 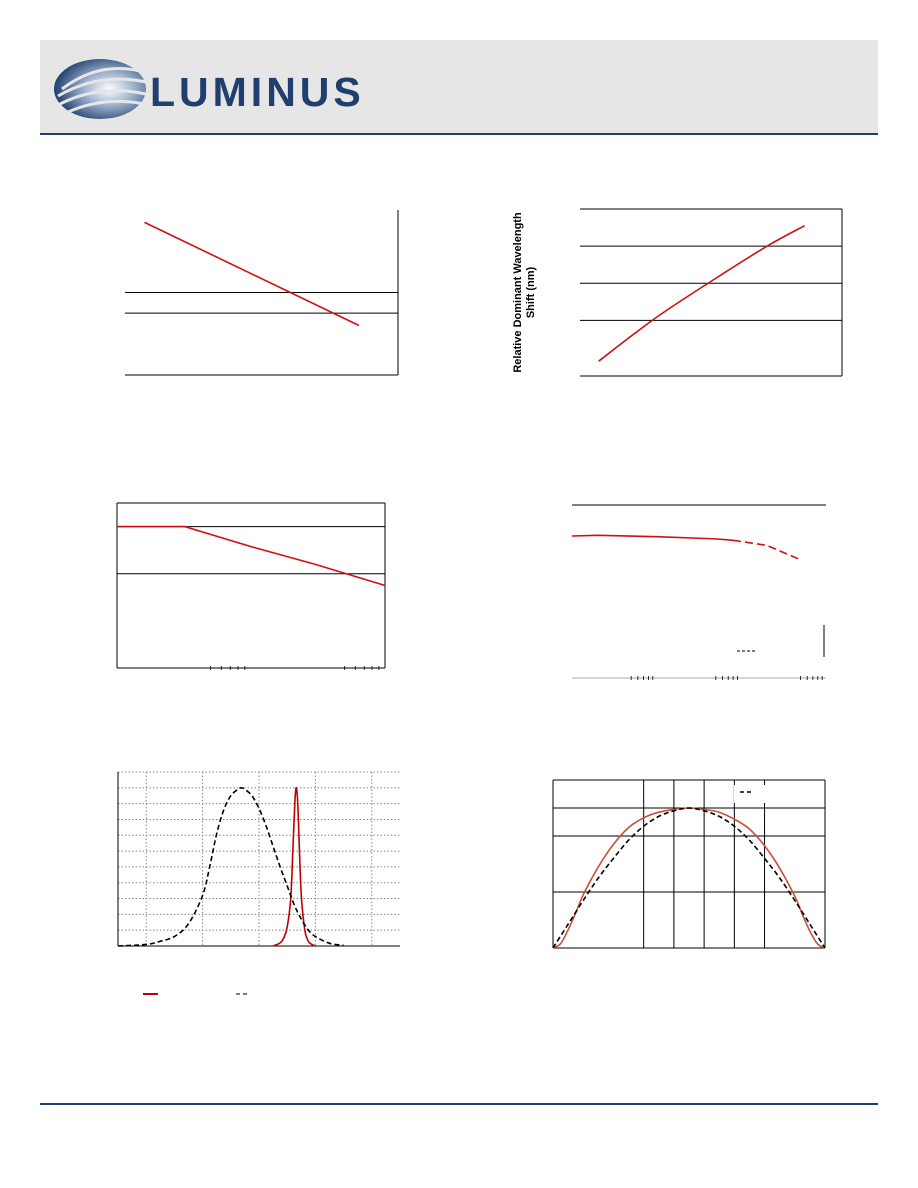 I want to click on luminus-logo: LUMINUS, so click(x=209, y=89).